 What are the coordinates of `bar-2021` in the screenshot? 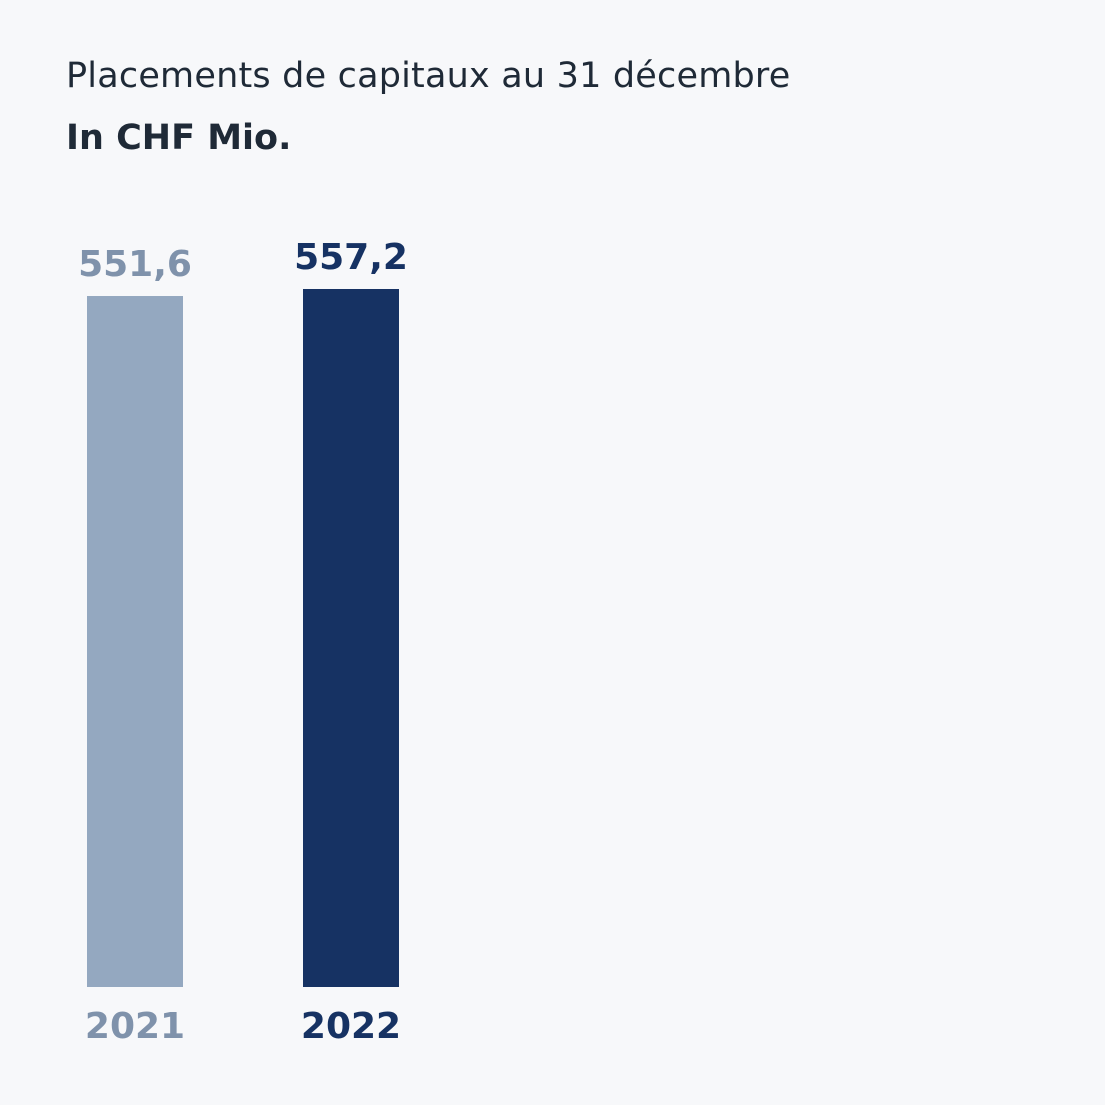 It's located at (135, 641).